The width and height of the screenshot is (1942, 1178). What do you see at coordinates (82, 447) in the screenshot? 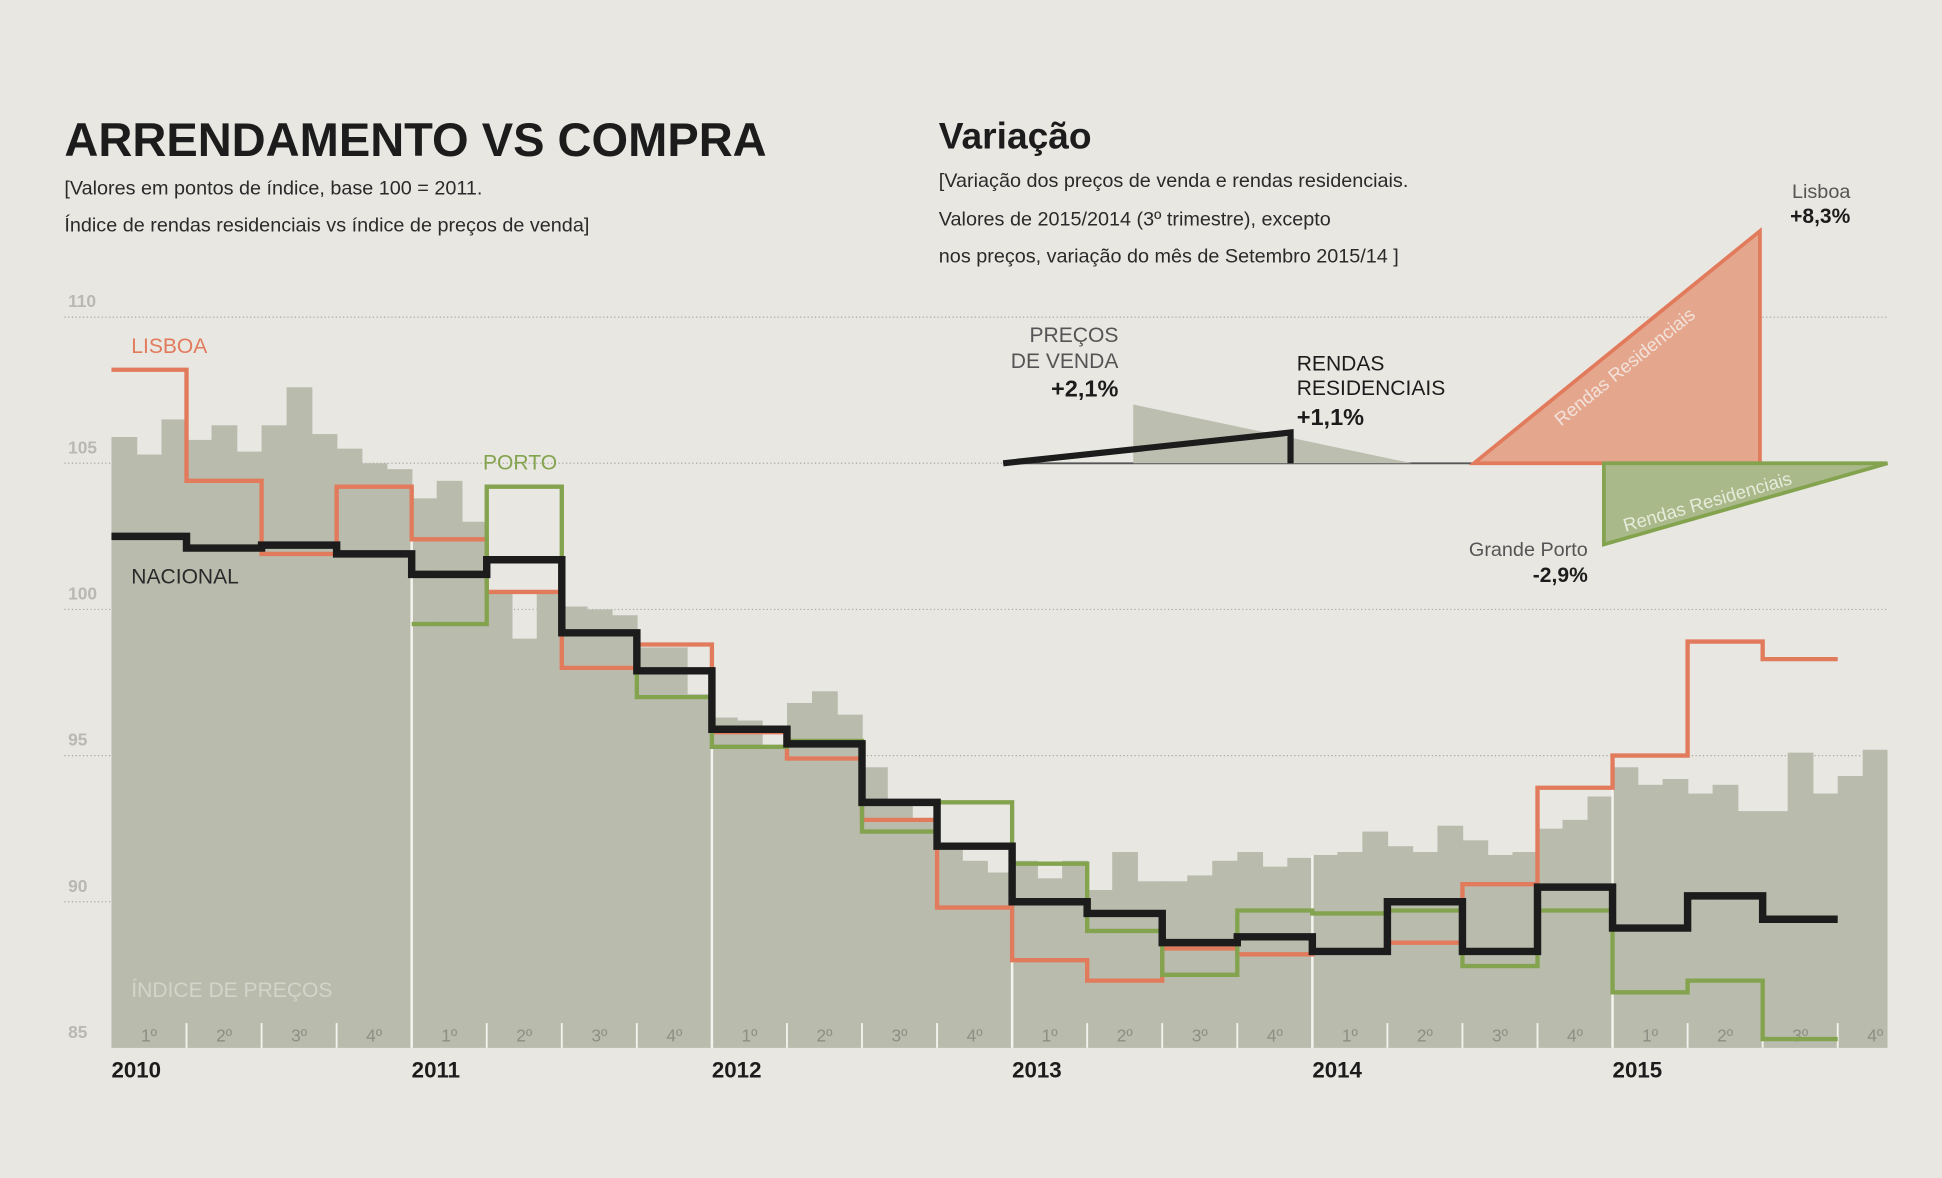
I see `y-tick-label: 105` at bounding box center [82, 447].